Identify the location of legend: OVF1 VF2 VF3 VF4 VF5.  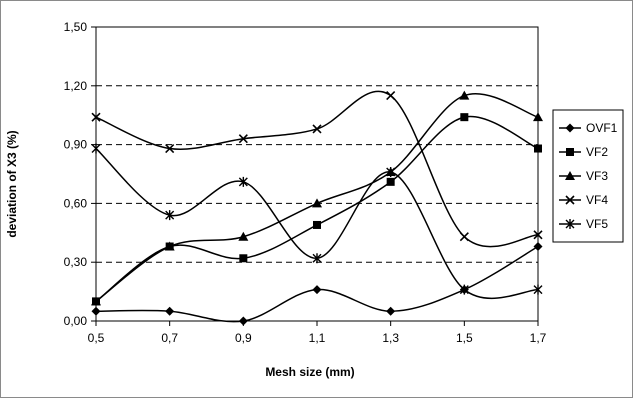
(588, 176).